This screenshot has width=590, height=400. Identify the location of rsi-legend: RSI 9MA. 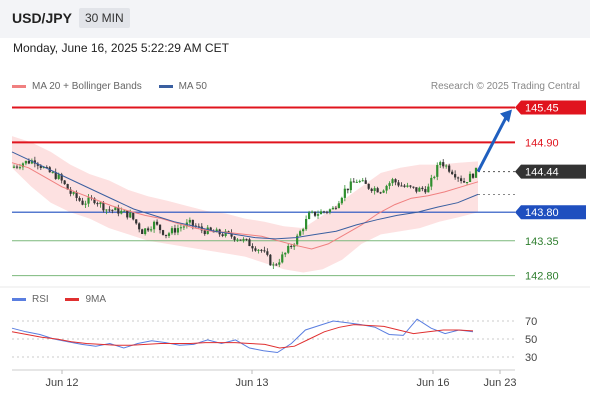
(66, 299).